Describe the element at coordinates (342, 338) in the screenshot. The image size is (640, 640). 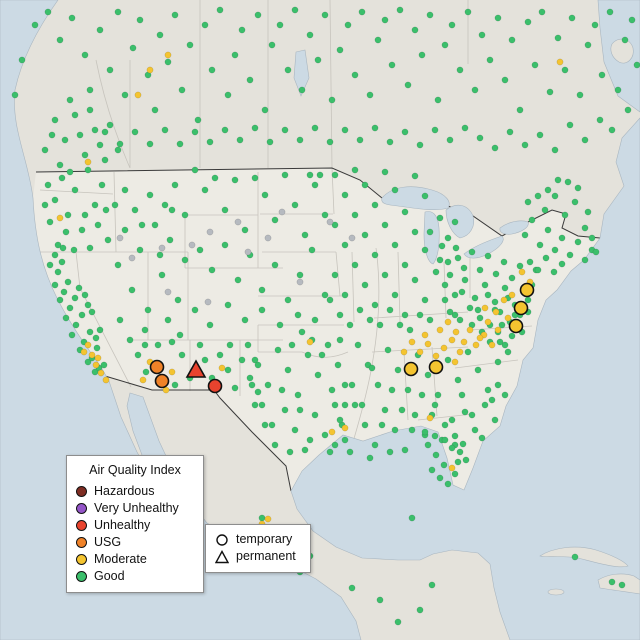
I see `featured-stations-layer` at that location.